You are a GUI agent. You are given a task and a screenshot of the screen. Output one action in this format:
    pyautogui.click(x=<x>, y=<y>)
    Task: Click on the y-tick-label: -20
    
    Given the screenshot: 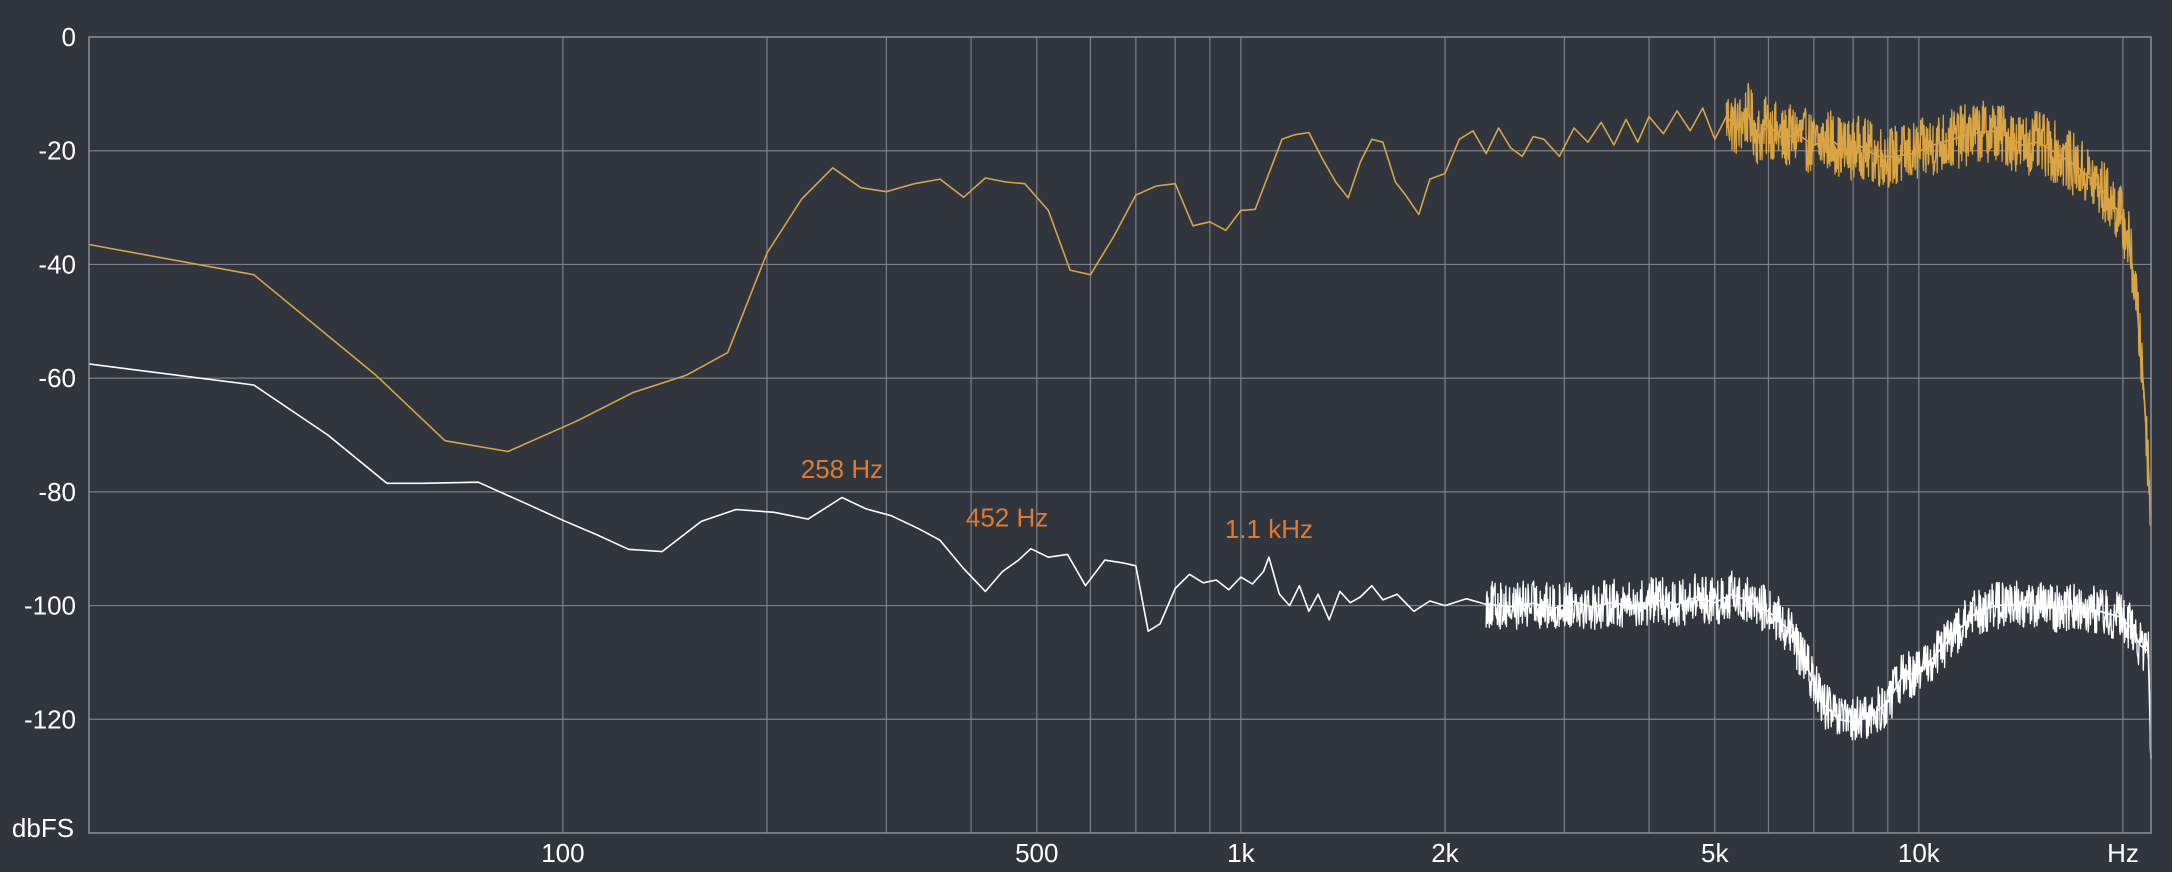 What is the action you would take?
    pyautogui.click(x=57, y=151)
    